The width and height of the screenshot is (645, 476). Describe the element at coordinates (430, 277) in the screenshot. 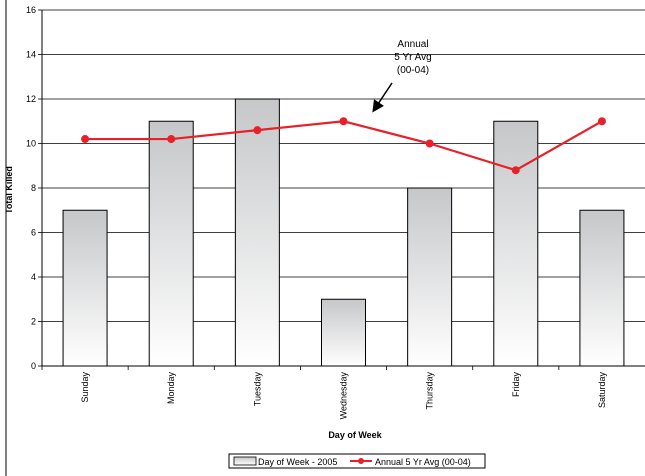

I see `bar-thursday` at that location.